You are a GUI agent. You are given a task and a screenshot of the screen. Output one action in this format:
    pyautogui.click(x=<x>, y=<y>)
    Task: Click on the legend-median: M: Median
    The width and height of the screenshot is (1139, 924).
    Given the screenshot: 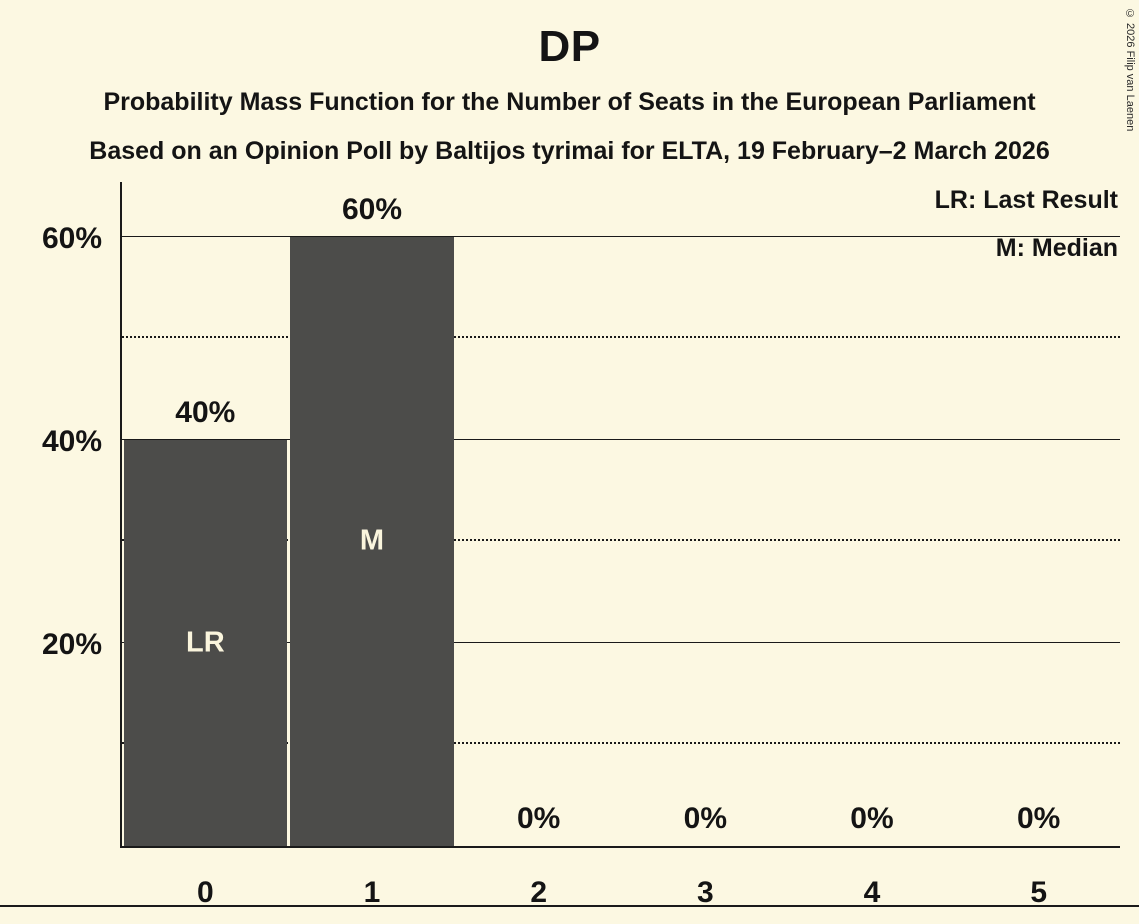 What is the action you would take?
    pyautogui.click(x=1056, y=248)
    